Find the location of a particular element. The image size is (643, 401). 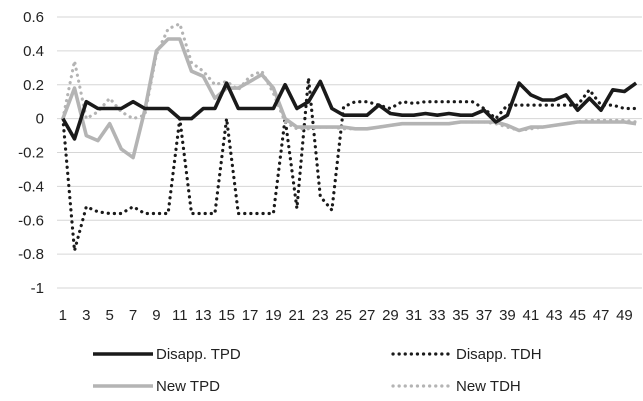

x-tick-label: 3 is located at coordinates (86, 315).